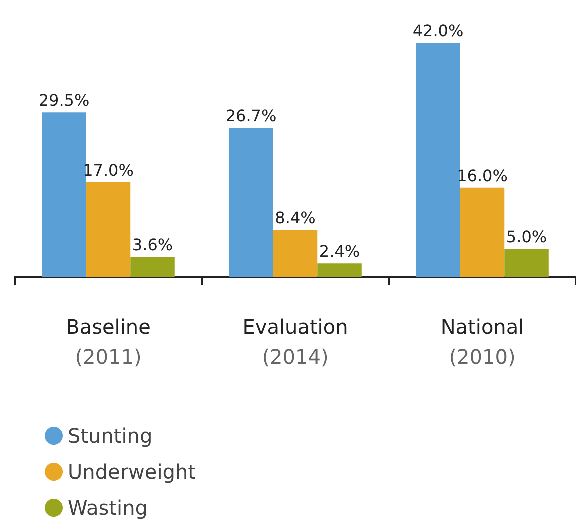  I want to click on x-tick-label: Baseline (2011), so click(108, 342).